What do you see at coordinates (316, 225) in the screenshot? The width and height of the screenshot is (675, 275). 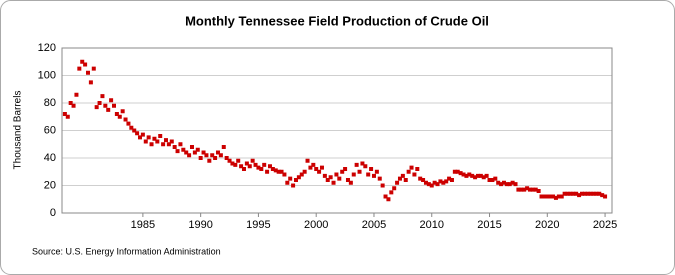 I see `x-tick-label: 2000` at bounding box center [316, 225].